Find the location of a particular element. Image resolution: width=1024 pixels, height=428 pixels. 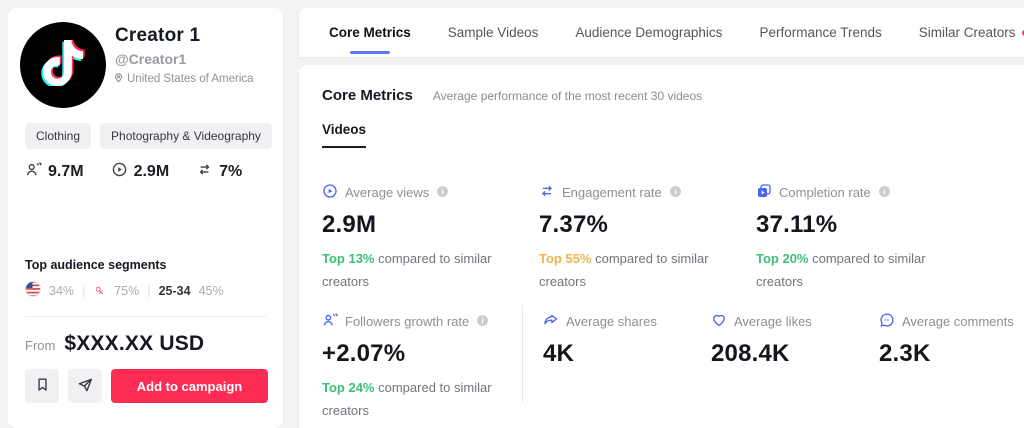

tab-similar-creators: Similar Creators is located at coordinates (971, 32).